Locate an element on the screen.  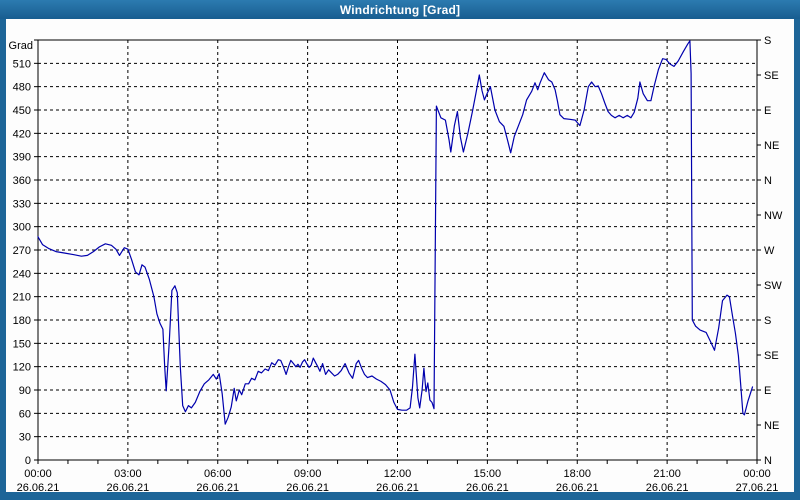
right-label-0: N is located at coordinates (768, 461).